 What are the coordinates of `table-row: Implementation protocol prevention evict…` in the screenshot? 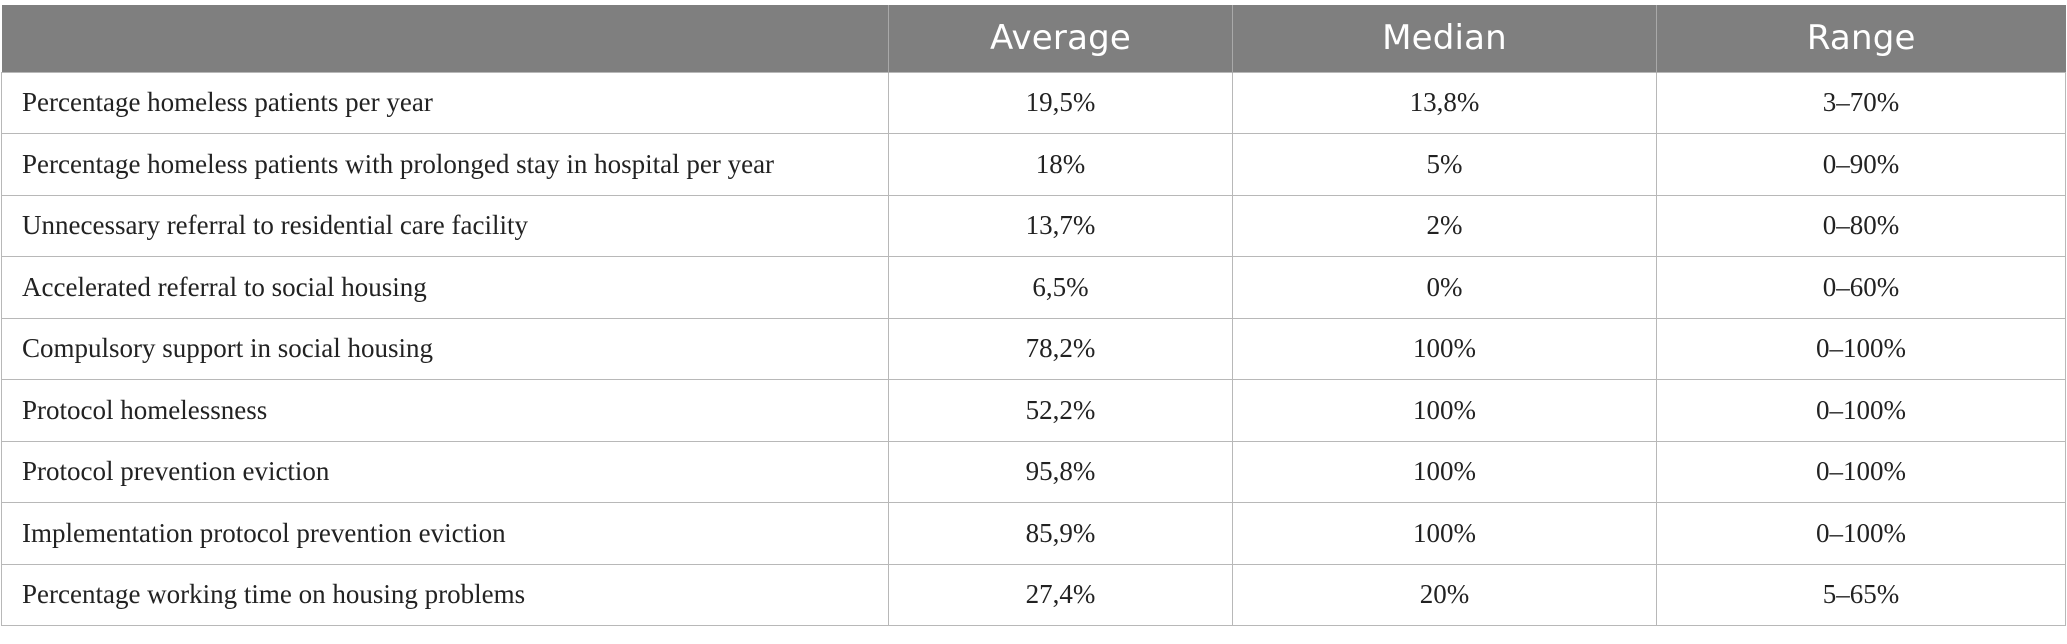 It's located at (1033, 533).